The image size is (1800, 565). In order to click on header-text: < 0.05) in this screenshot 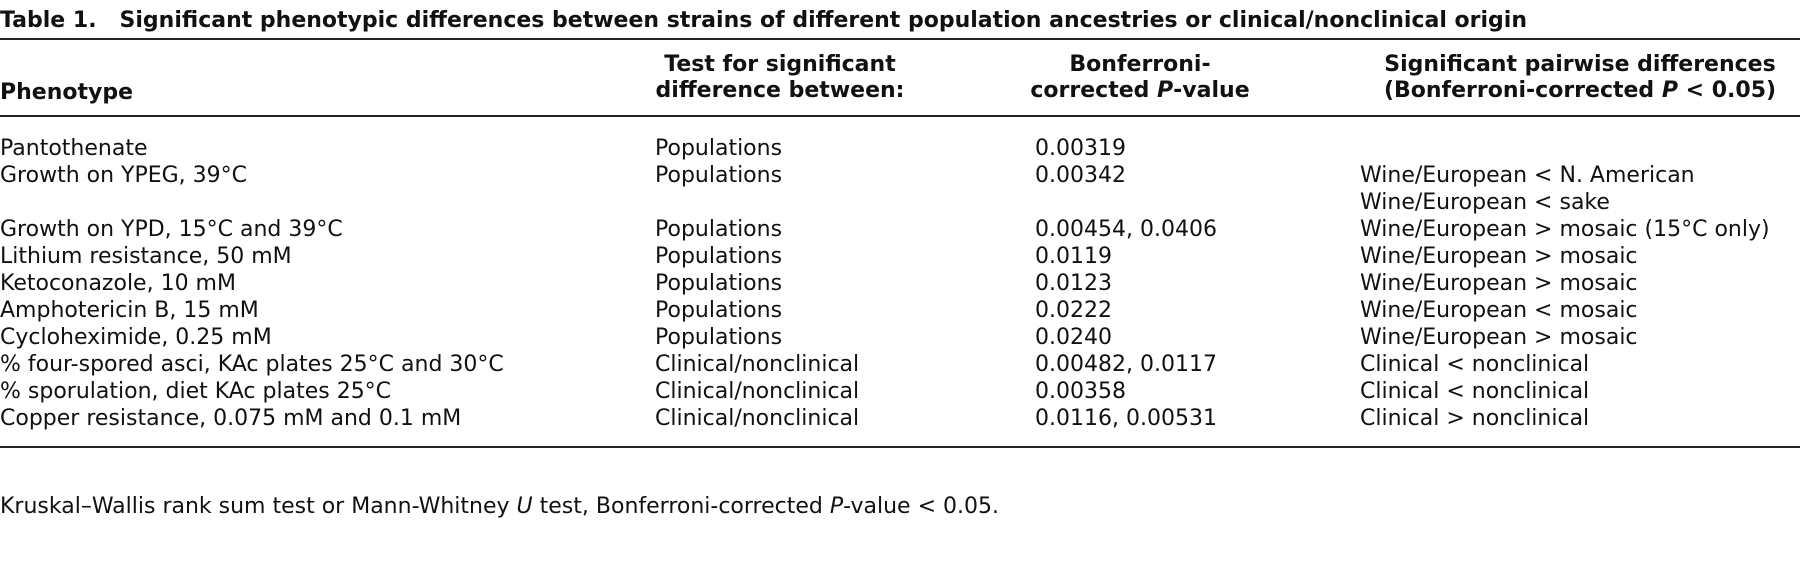, I will do `click(1727, 90)`.